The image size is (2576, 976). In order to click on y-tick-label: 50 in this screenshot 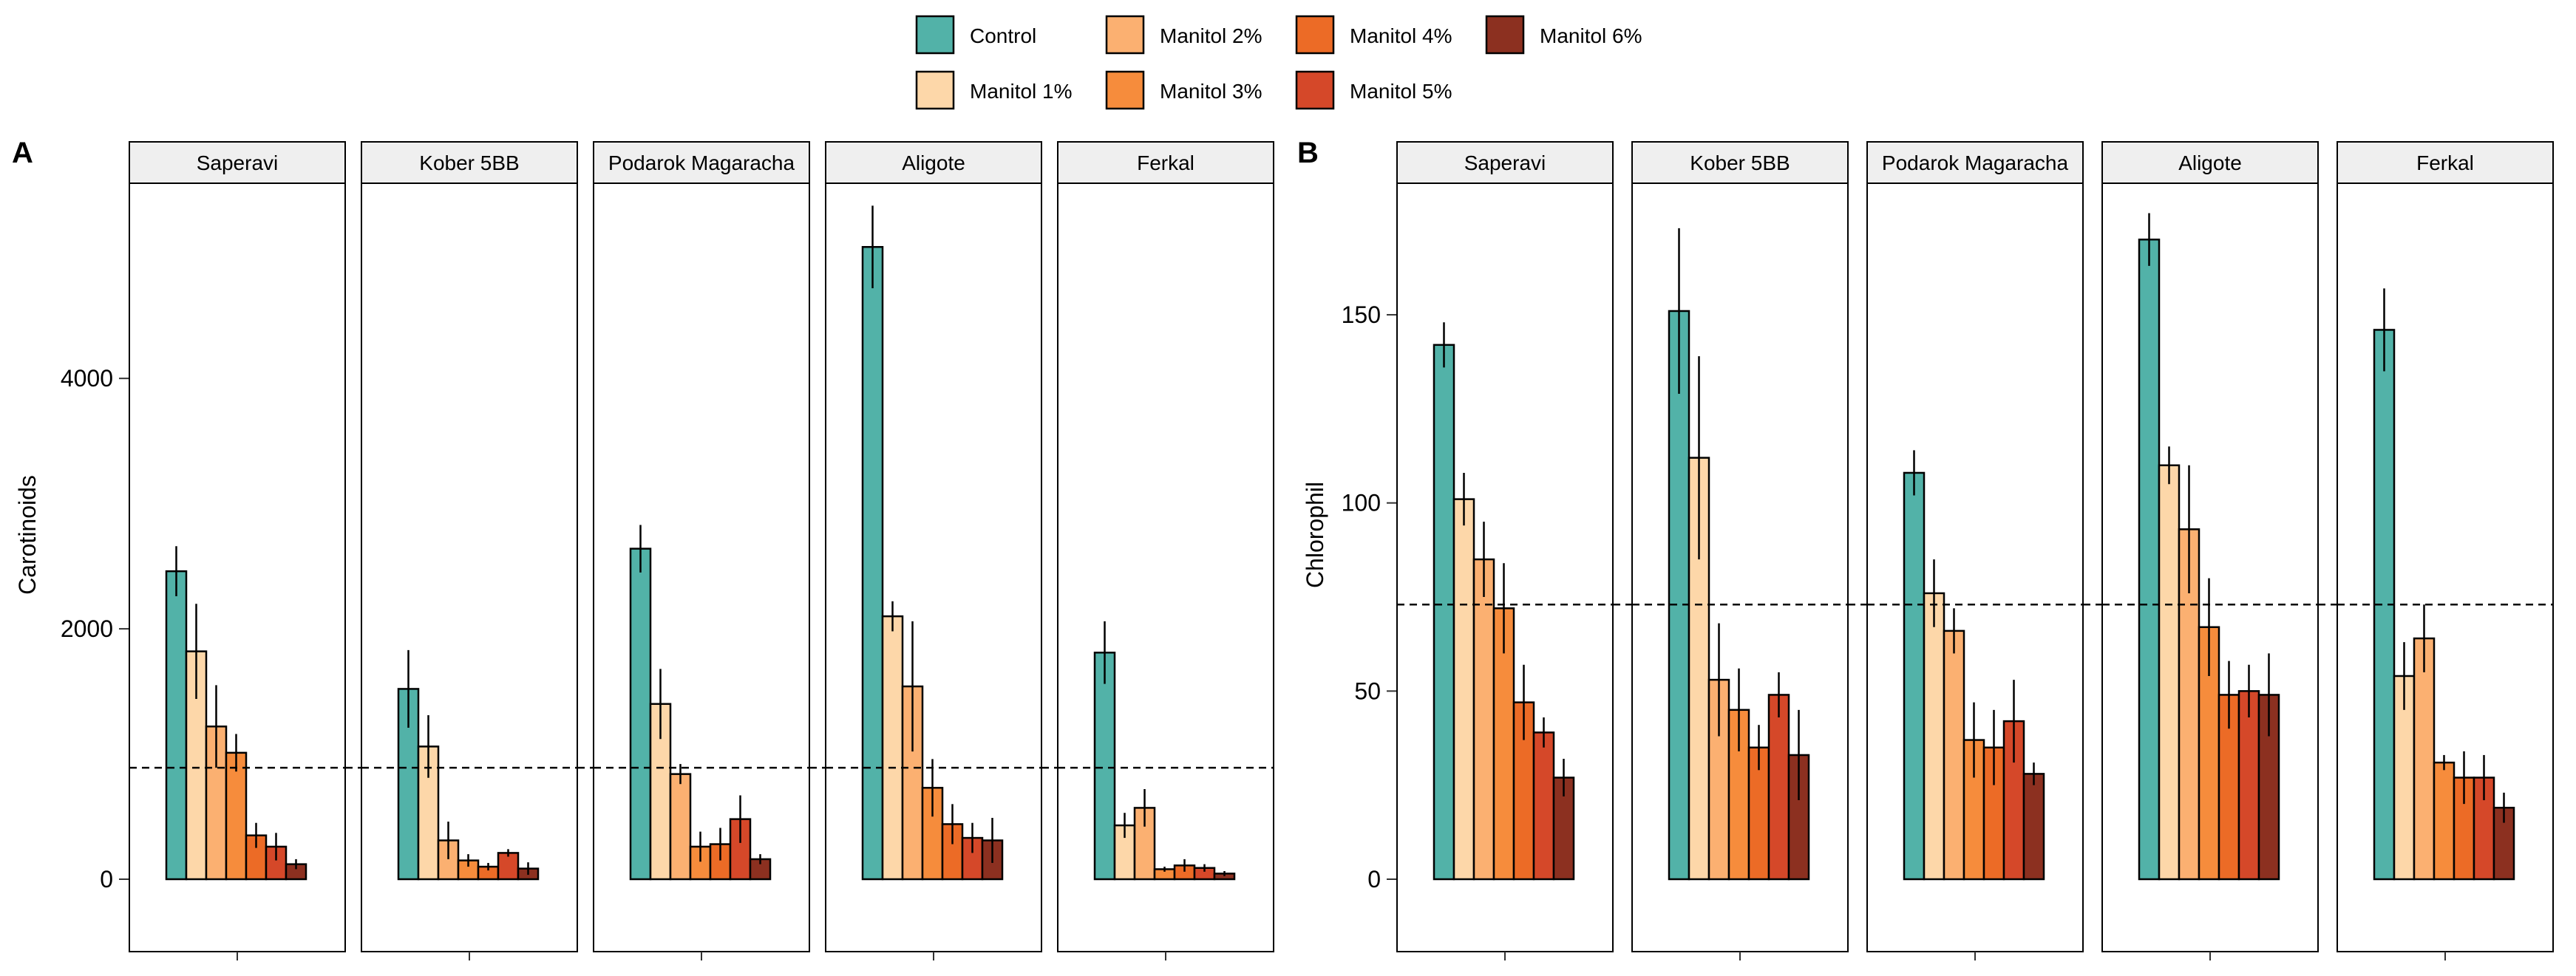, I will do `click(1367, 691)`.